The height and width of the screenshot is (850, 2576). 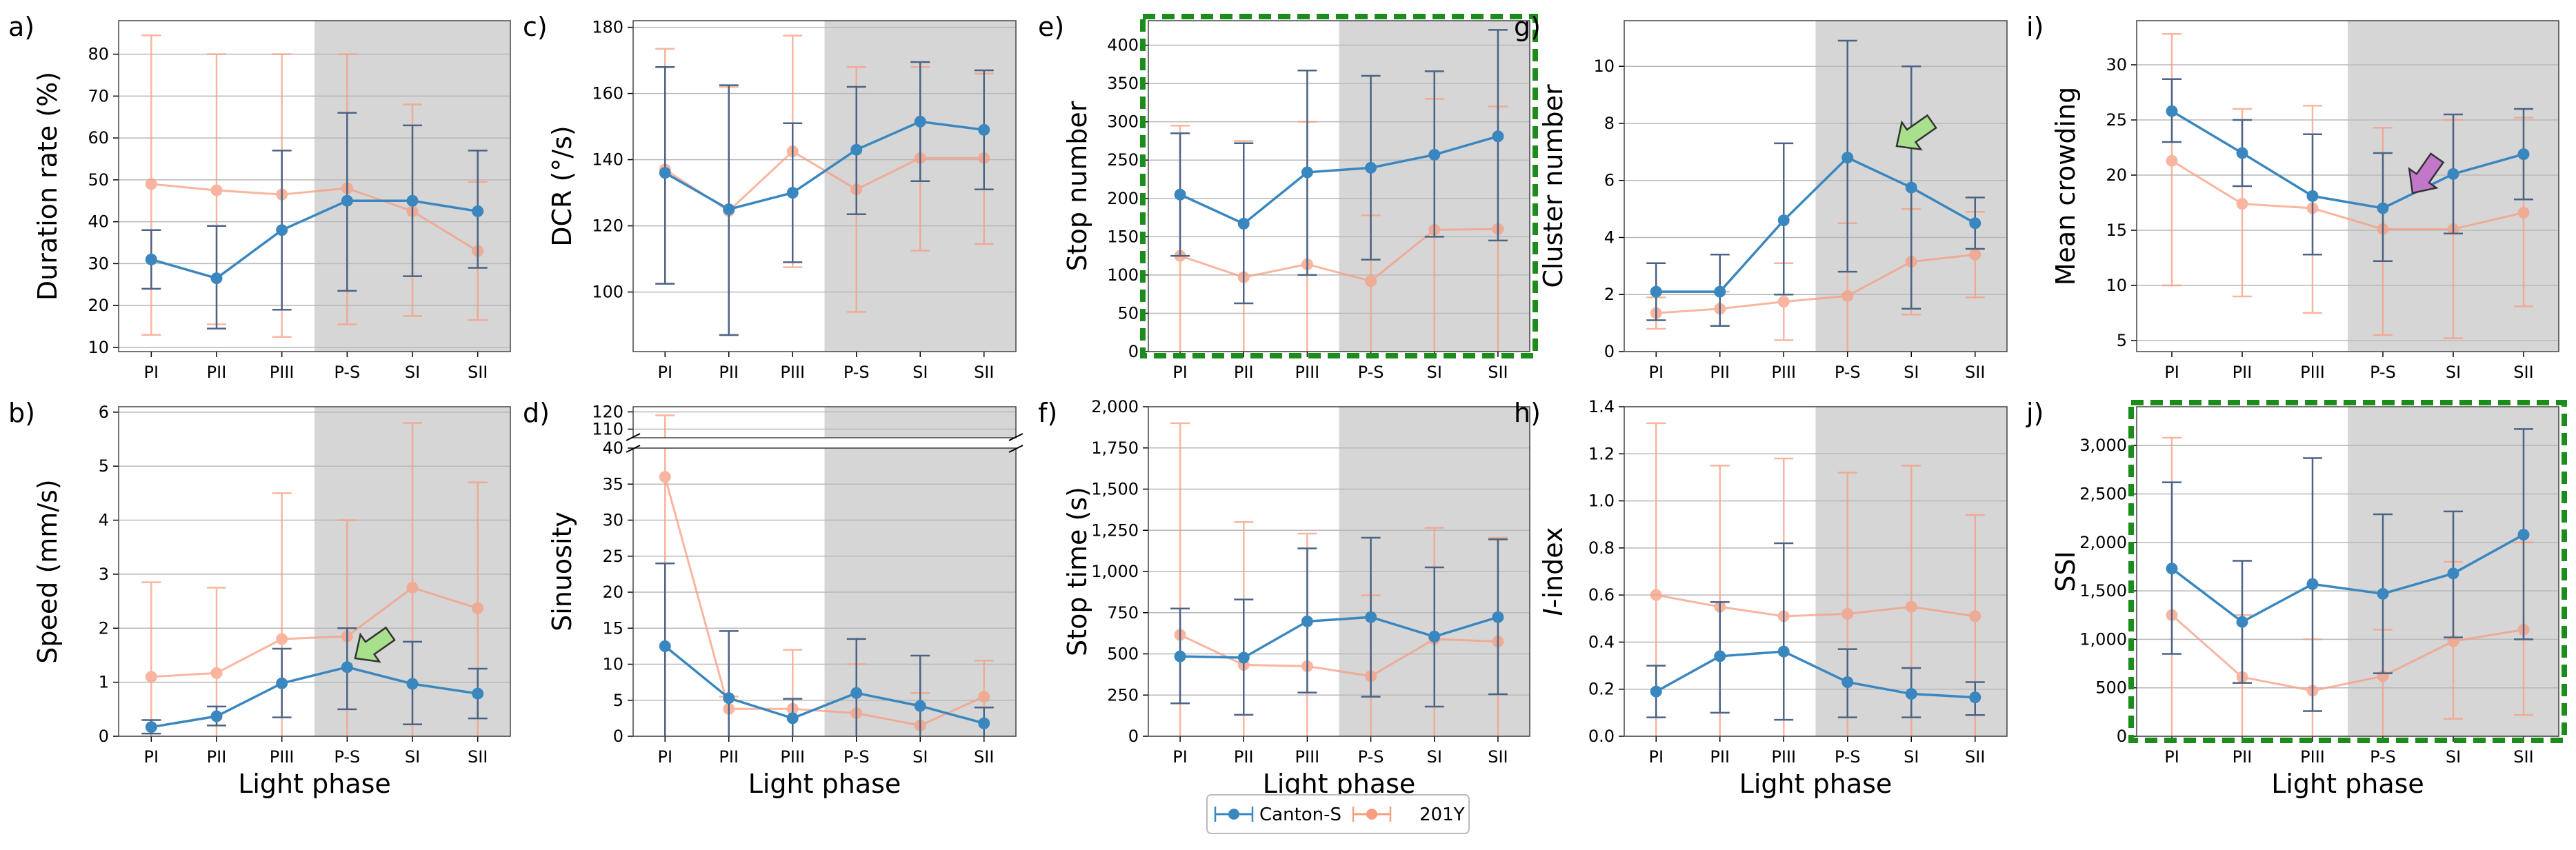 I want to click on axes-frame-upper, so click(x=824, y=422).